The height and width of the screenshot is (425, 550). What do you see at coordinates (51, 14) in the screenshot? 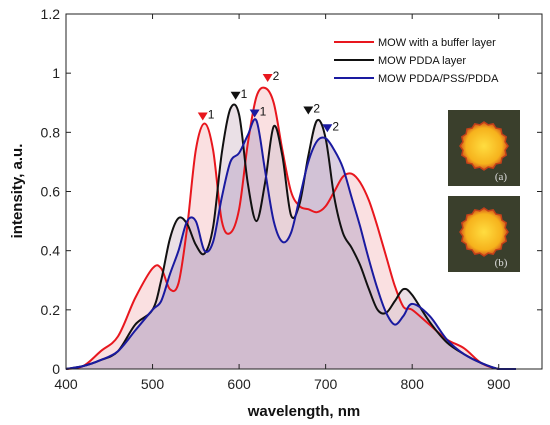
I see `y-tick-label-6: 1.2` at bounding box center [51, 14].